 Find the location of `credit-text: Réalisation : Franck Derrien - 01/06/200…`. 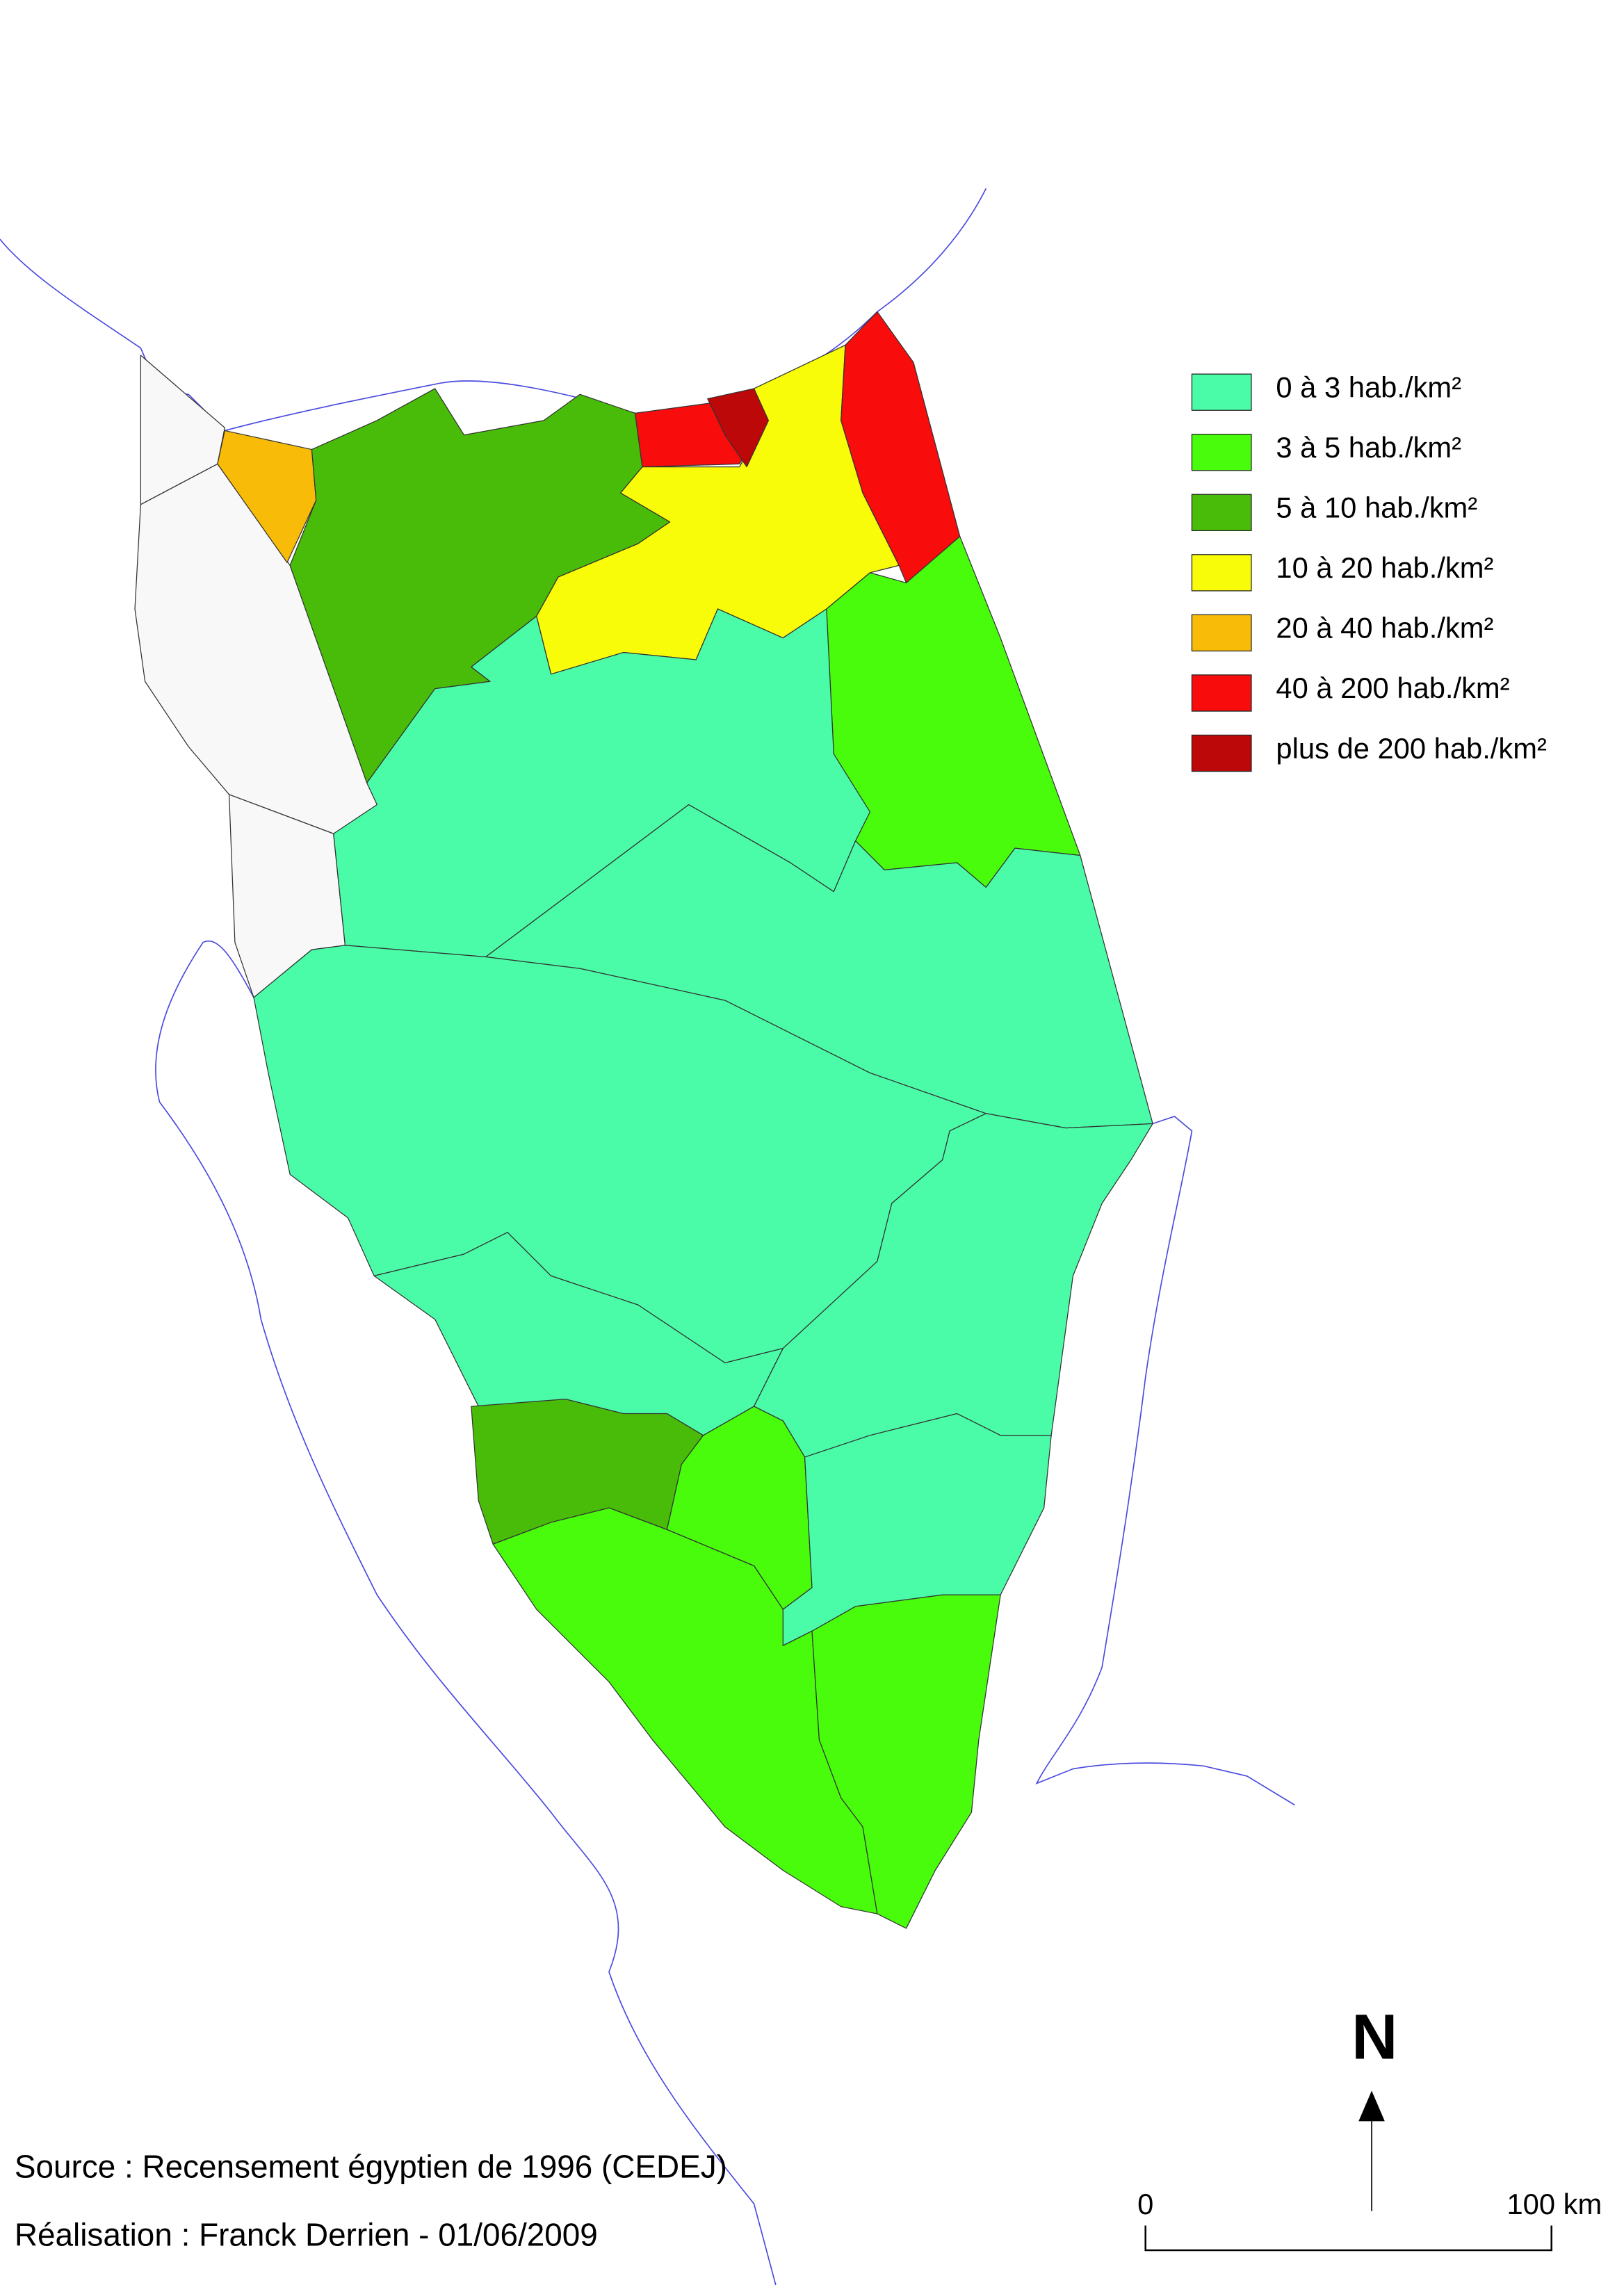

credit-text: Réalisation : Franck Derrien - 01/06/200… is located at coordinates (306, 2235).